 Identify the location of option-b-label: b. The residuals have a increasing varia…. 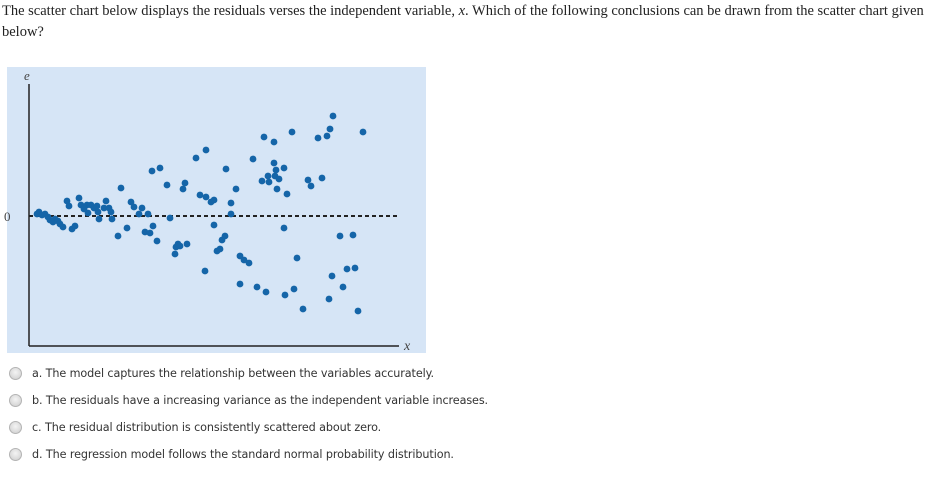
(260, 400).